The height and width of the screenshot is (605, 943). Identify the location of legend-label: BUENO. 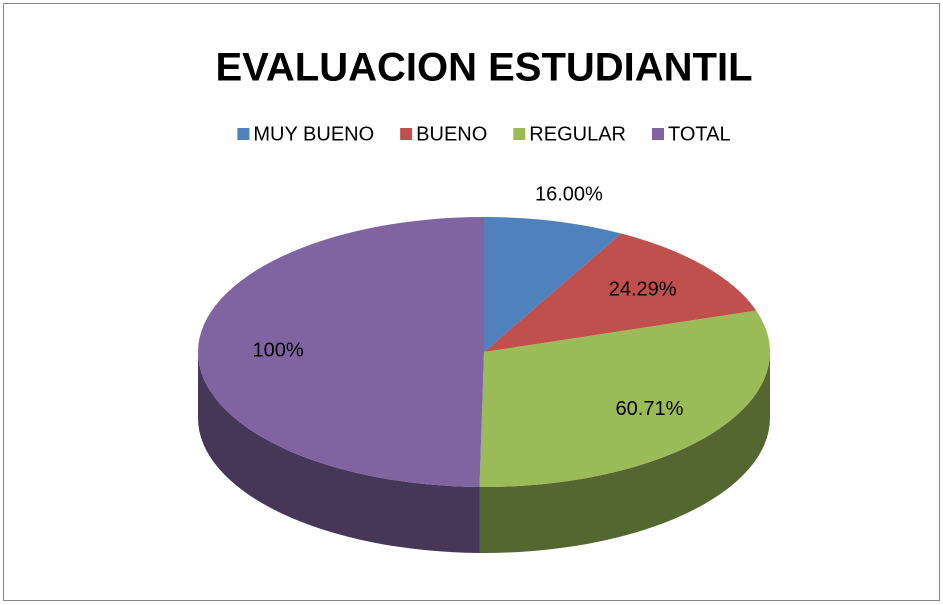
(451, 134).